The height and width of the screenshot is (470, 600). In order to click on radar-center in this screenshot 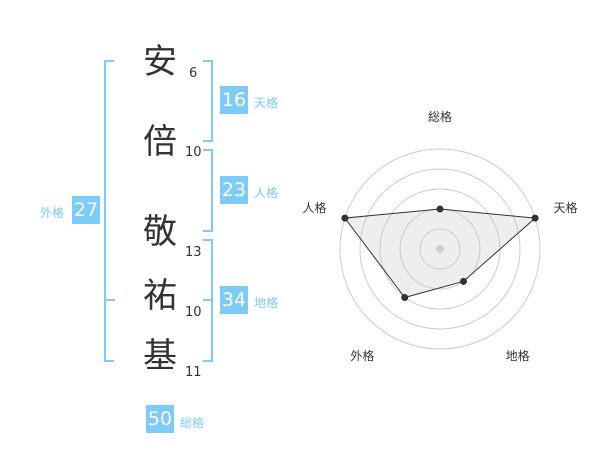, I will do `click(440, 249)`.